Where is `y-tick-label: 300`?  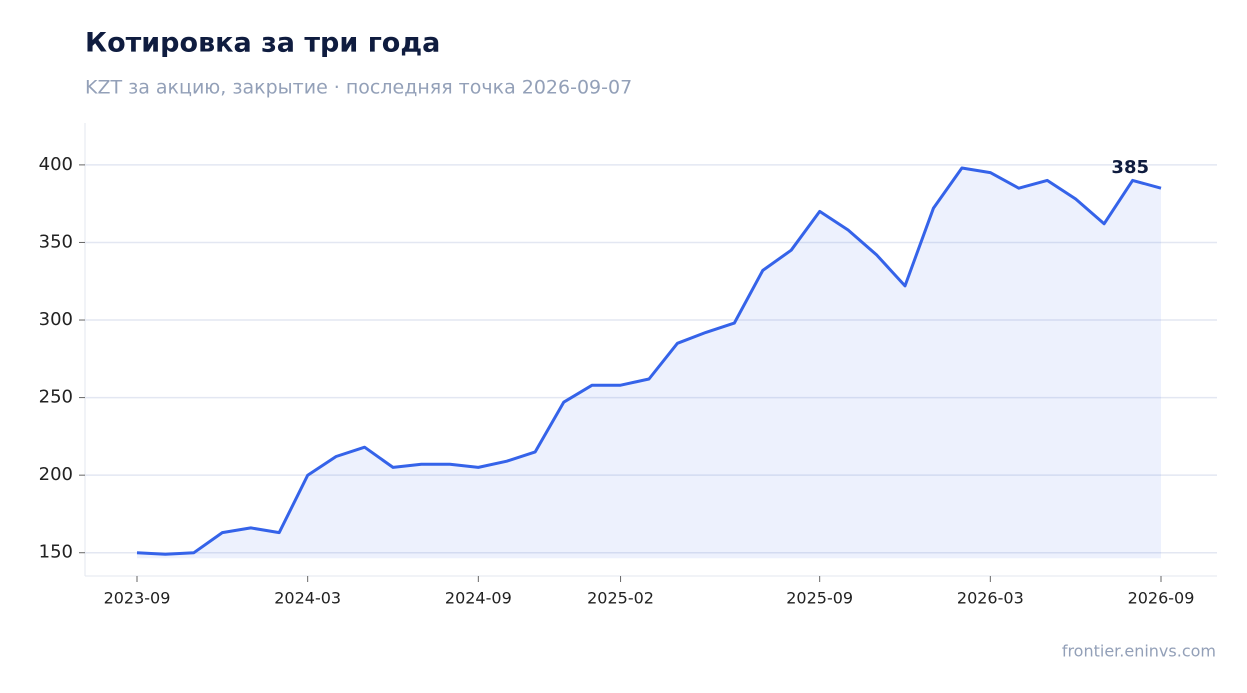 y-tick-label: 300 is located at coordinates (56, 319).